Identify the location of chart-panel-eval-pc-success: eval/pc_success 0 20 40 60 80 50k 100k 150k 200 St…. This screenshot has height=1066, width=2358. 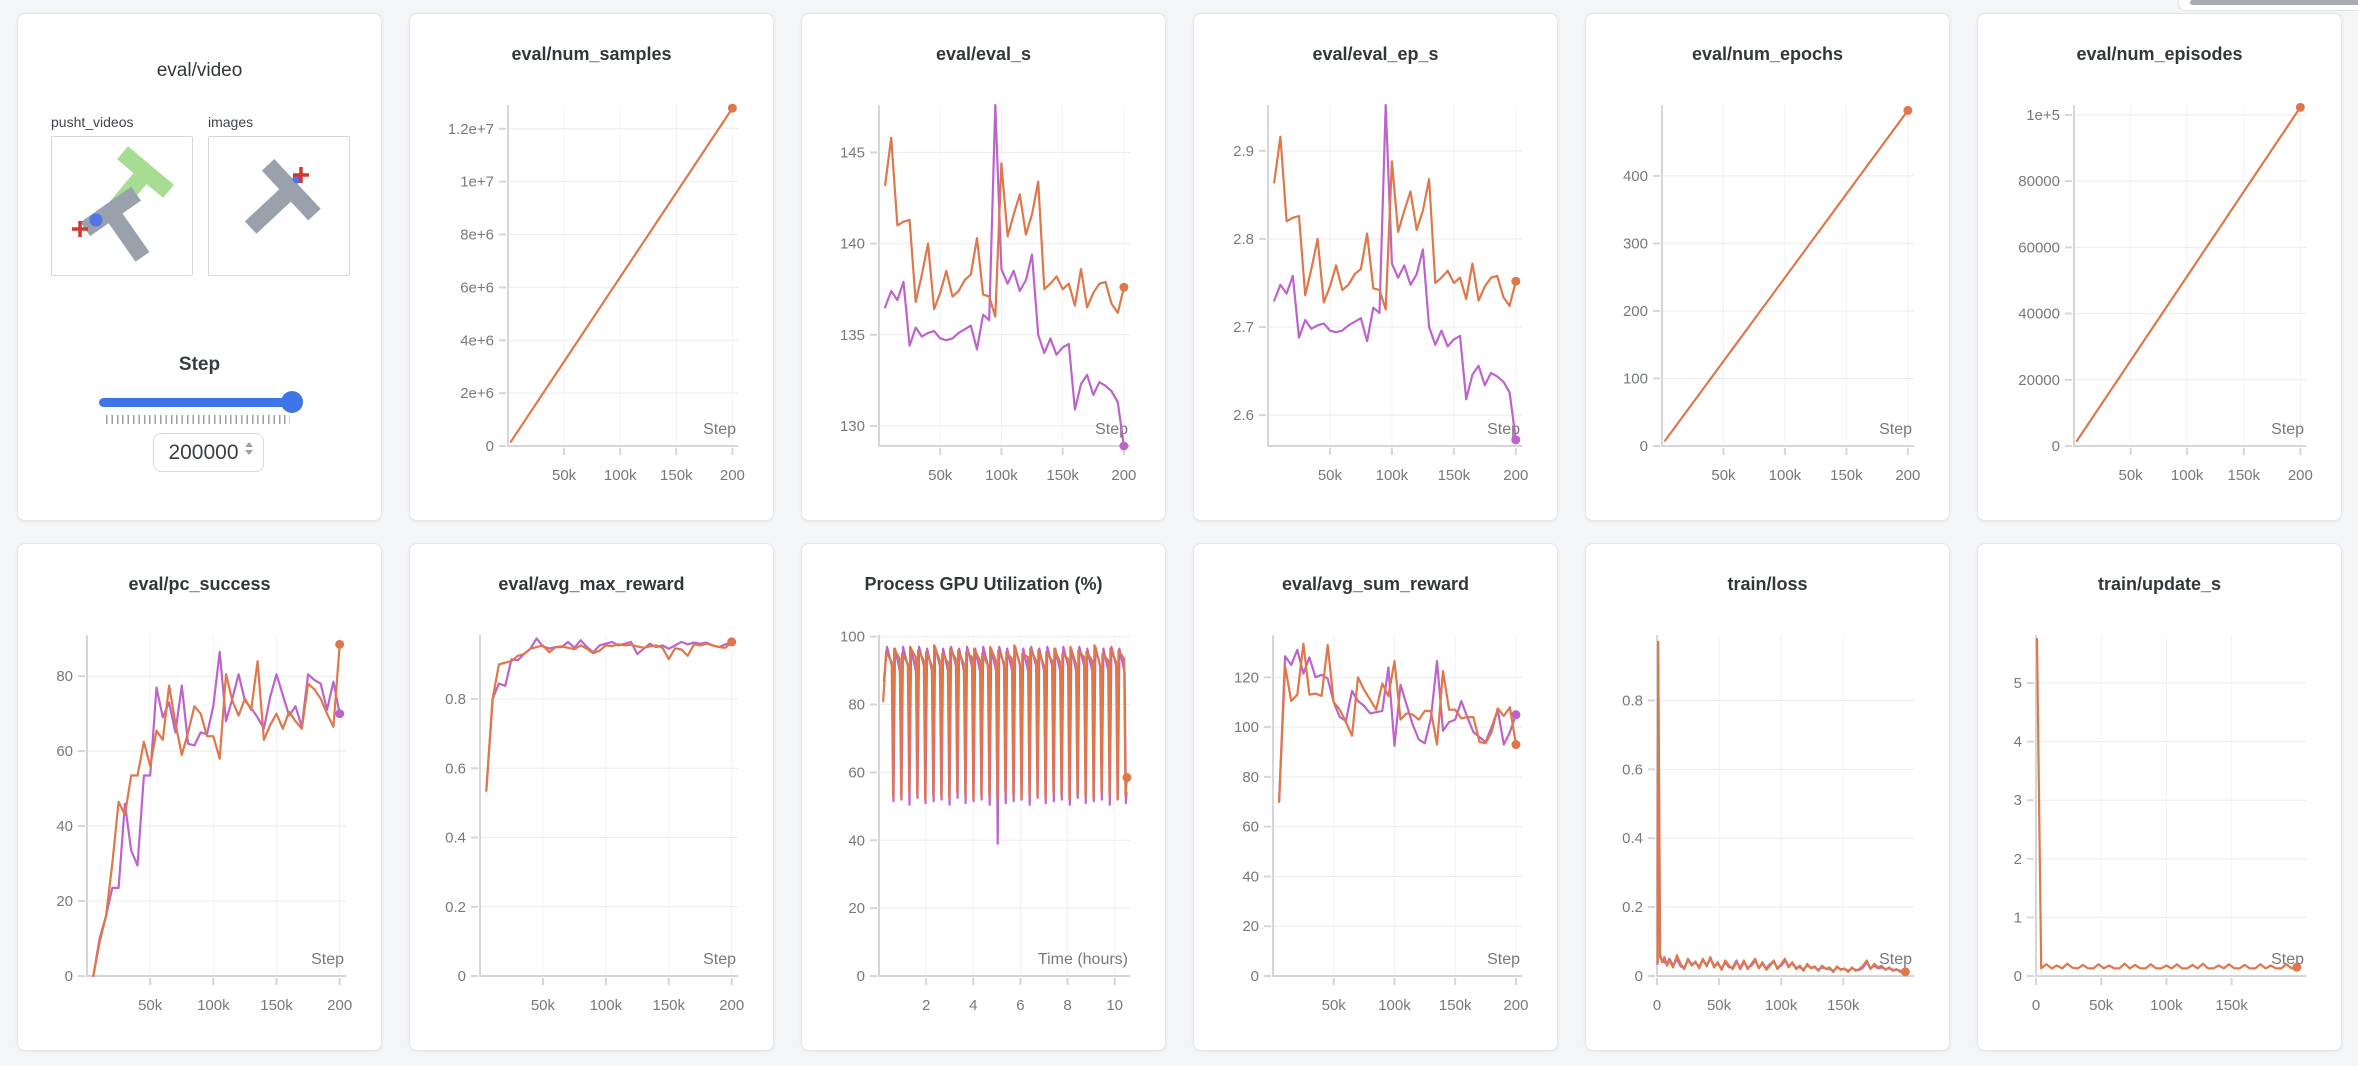
(199, 797).